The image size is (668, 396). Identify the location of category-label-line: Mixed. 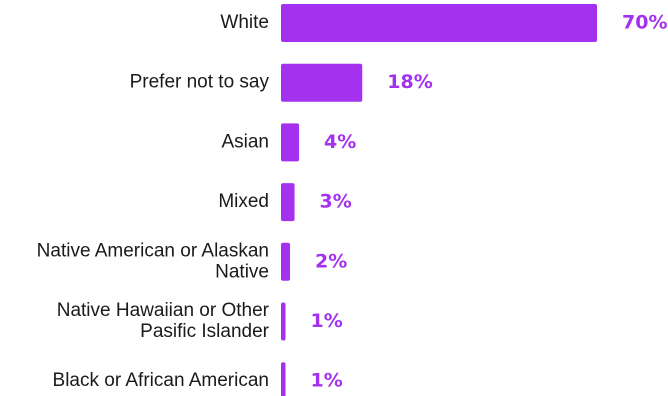
(243, 201).